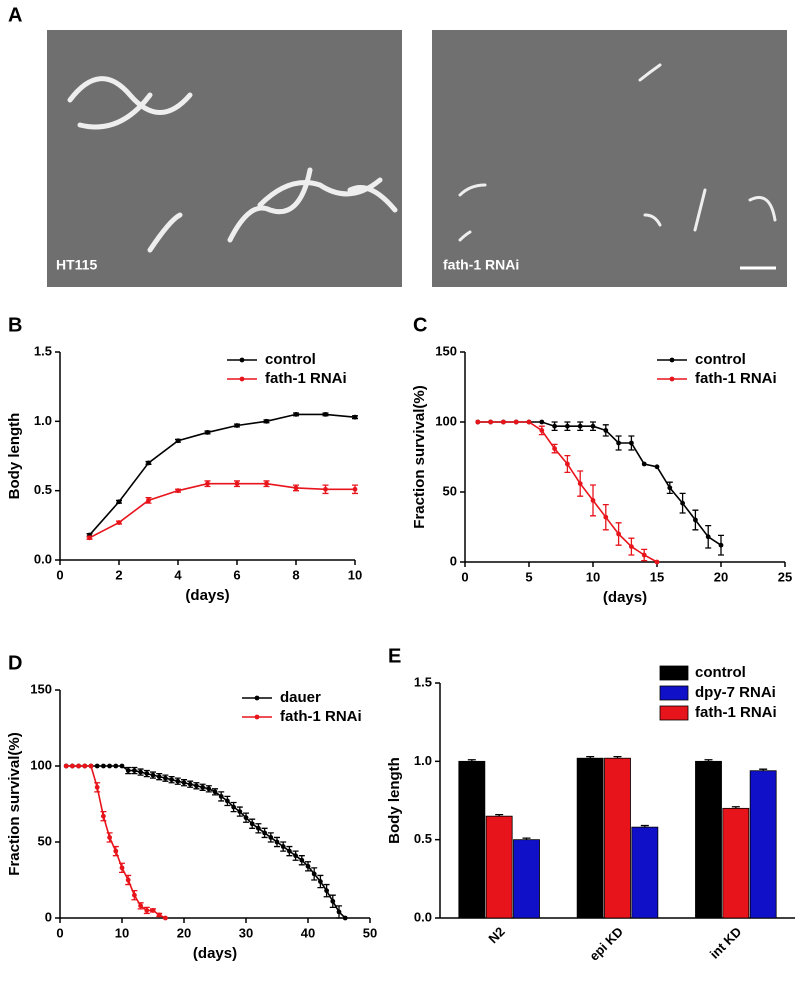 This screenshot has width=800, height=983. I want to click on x-tick-label: int KD, so click(726, 943).